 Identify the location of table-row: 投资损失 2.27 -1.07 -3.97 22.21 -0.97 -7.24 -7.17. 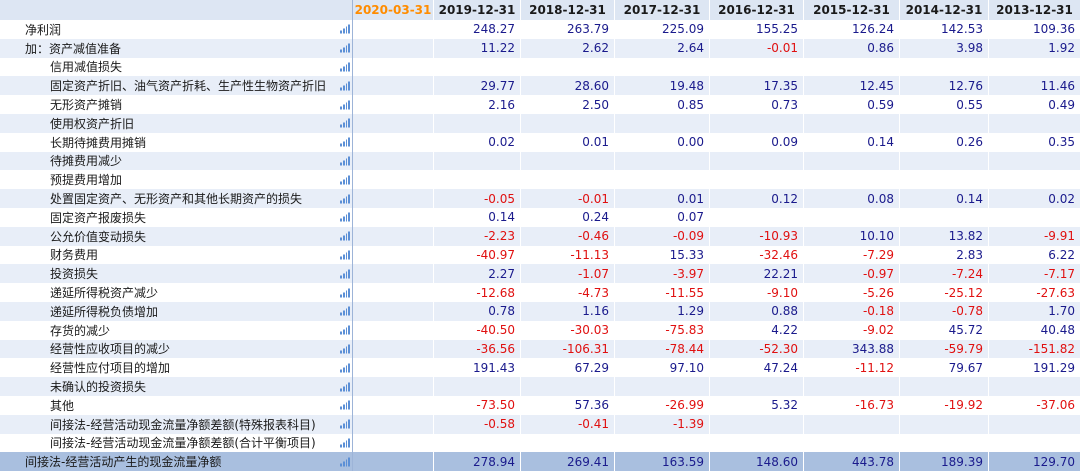
(540, 274).